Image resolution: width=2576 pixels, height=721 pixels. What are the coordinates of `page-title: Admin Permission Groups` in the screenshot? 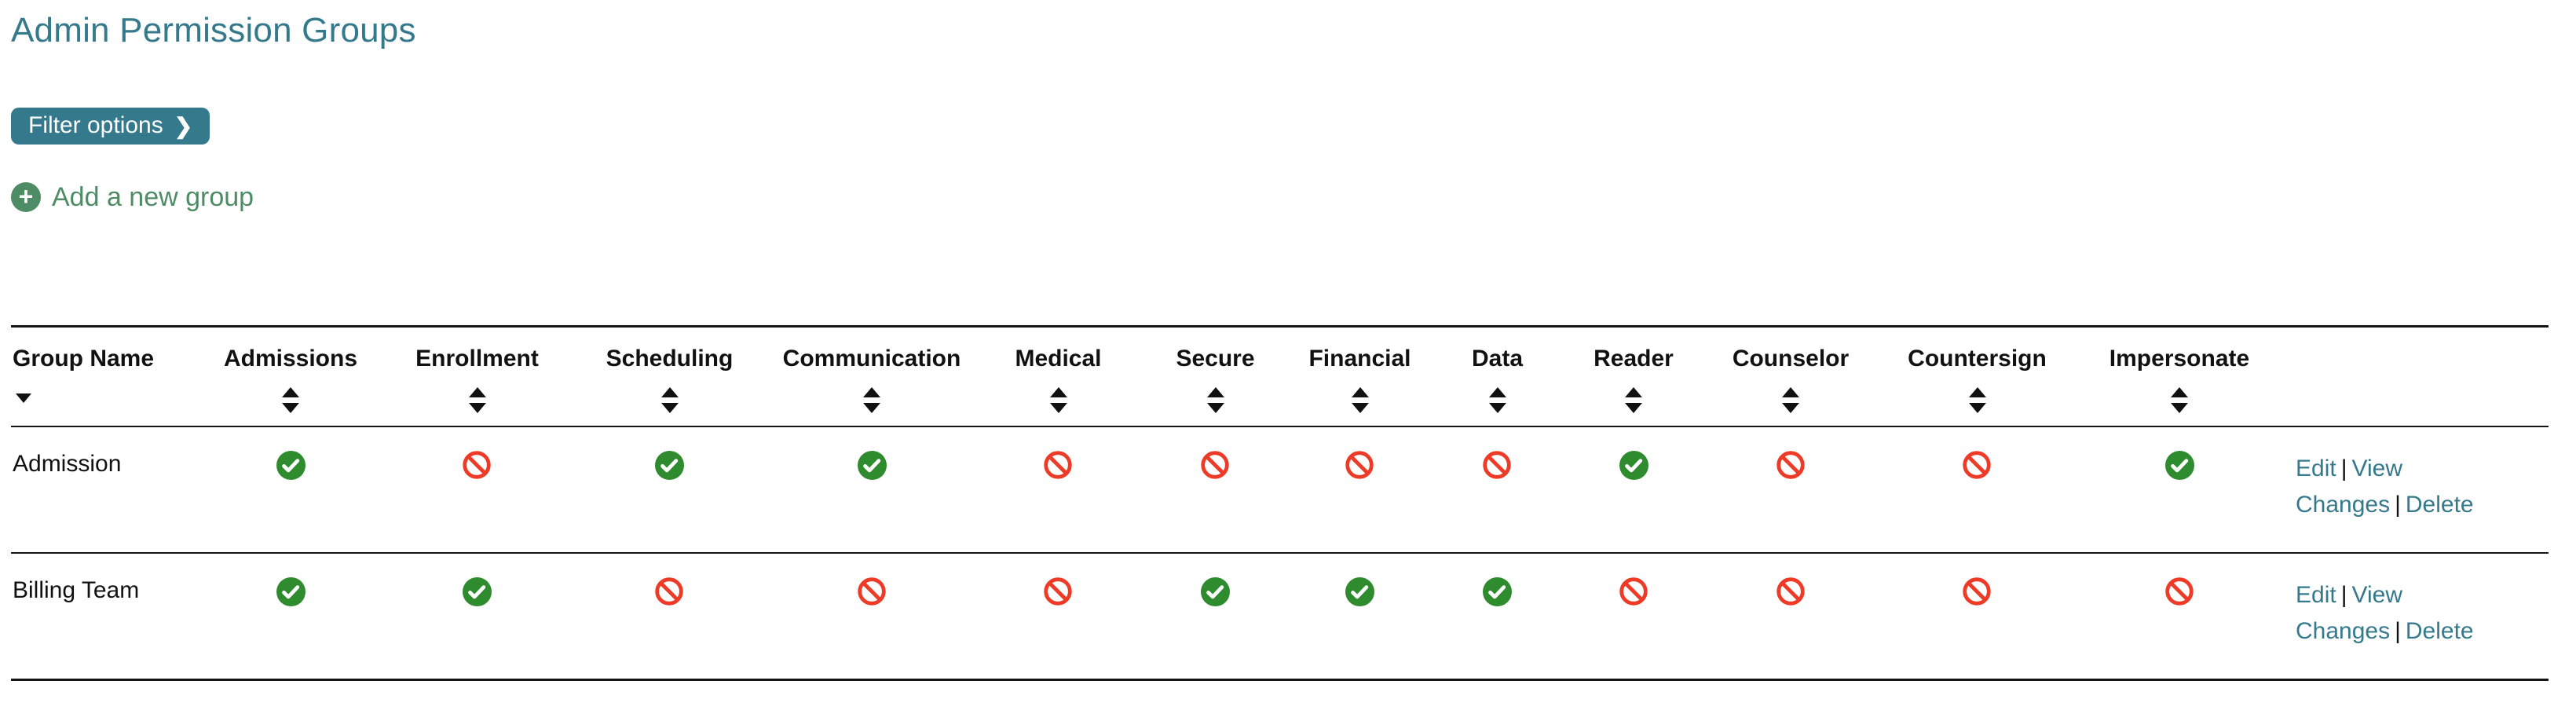 It's located at (214, 30).